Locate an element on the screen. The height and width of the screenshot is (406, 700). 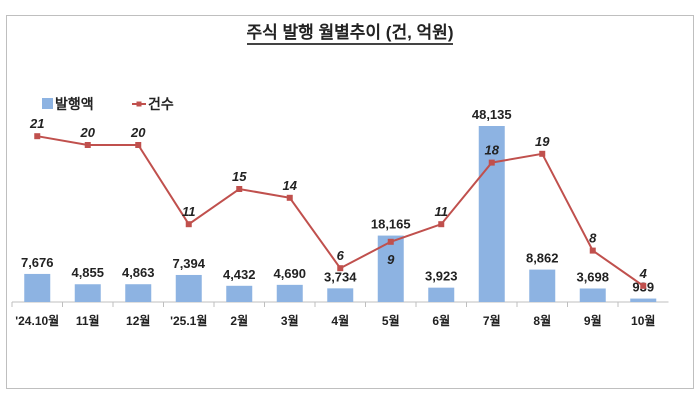
bar-value-label: 4,855 is located at coordinates (87, 272).